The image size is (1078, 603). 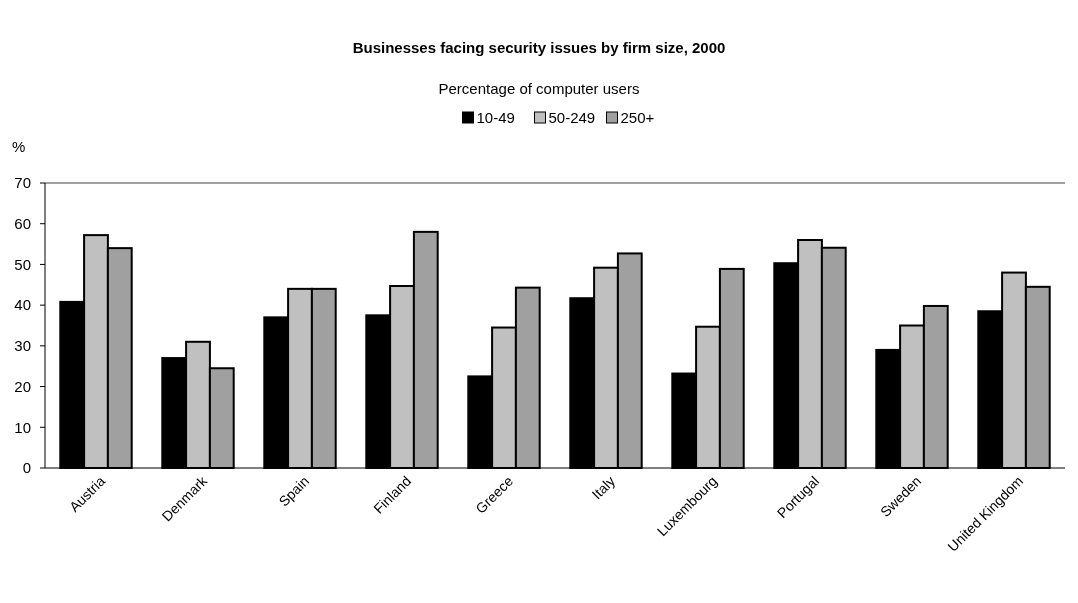 I want to click on y-axis-title: %, so click(x=19, y=146).